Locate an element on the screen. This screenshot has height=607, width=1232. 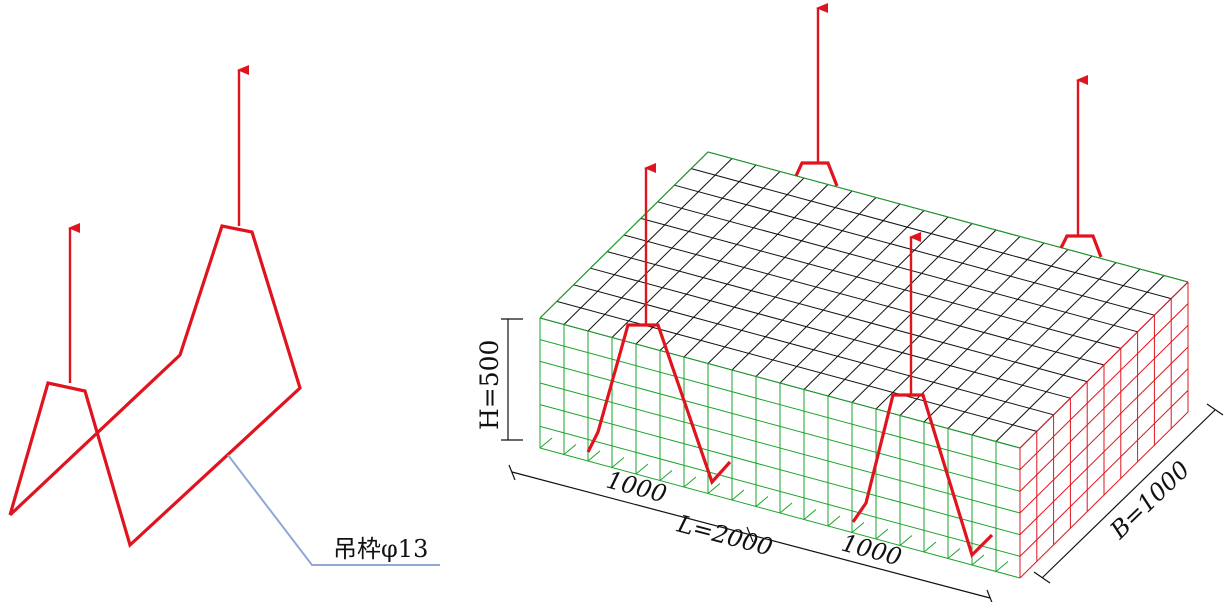
height-label: H=500 is located at coordinates (489, 385).